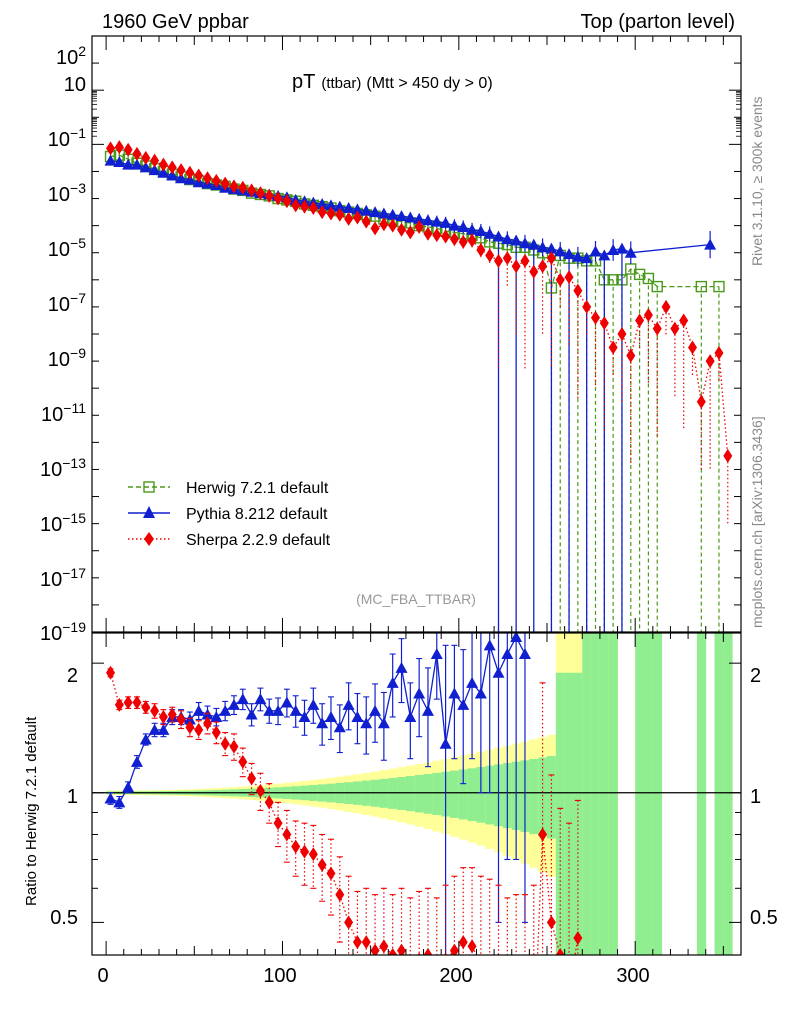 Image resolution: width=786 pixels, height=1024 pixels. I want to click on legend-label-pythia: Pythia 8.212 default, so click(257, 514).